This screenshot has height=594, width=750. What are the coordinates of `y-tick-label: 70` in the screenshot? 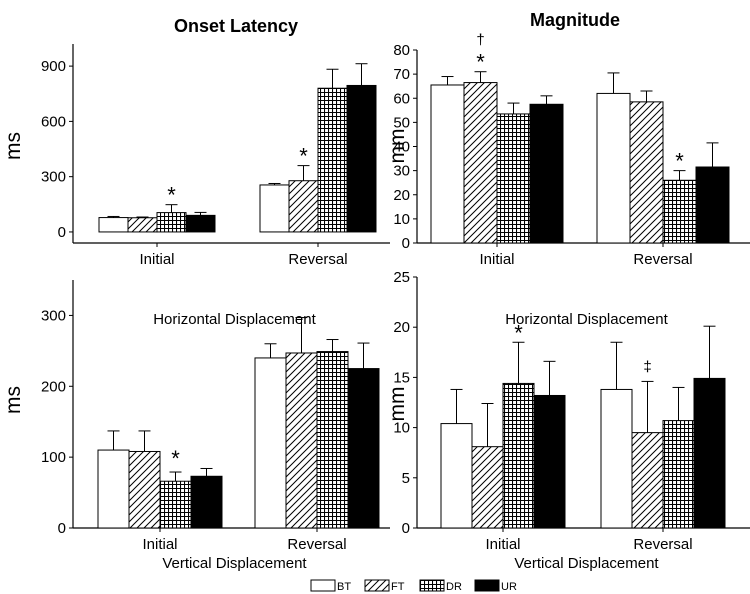 It's located at (401, 74).